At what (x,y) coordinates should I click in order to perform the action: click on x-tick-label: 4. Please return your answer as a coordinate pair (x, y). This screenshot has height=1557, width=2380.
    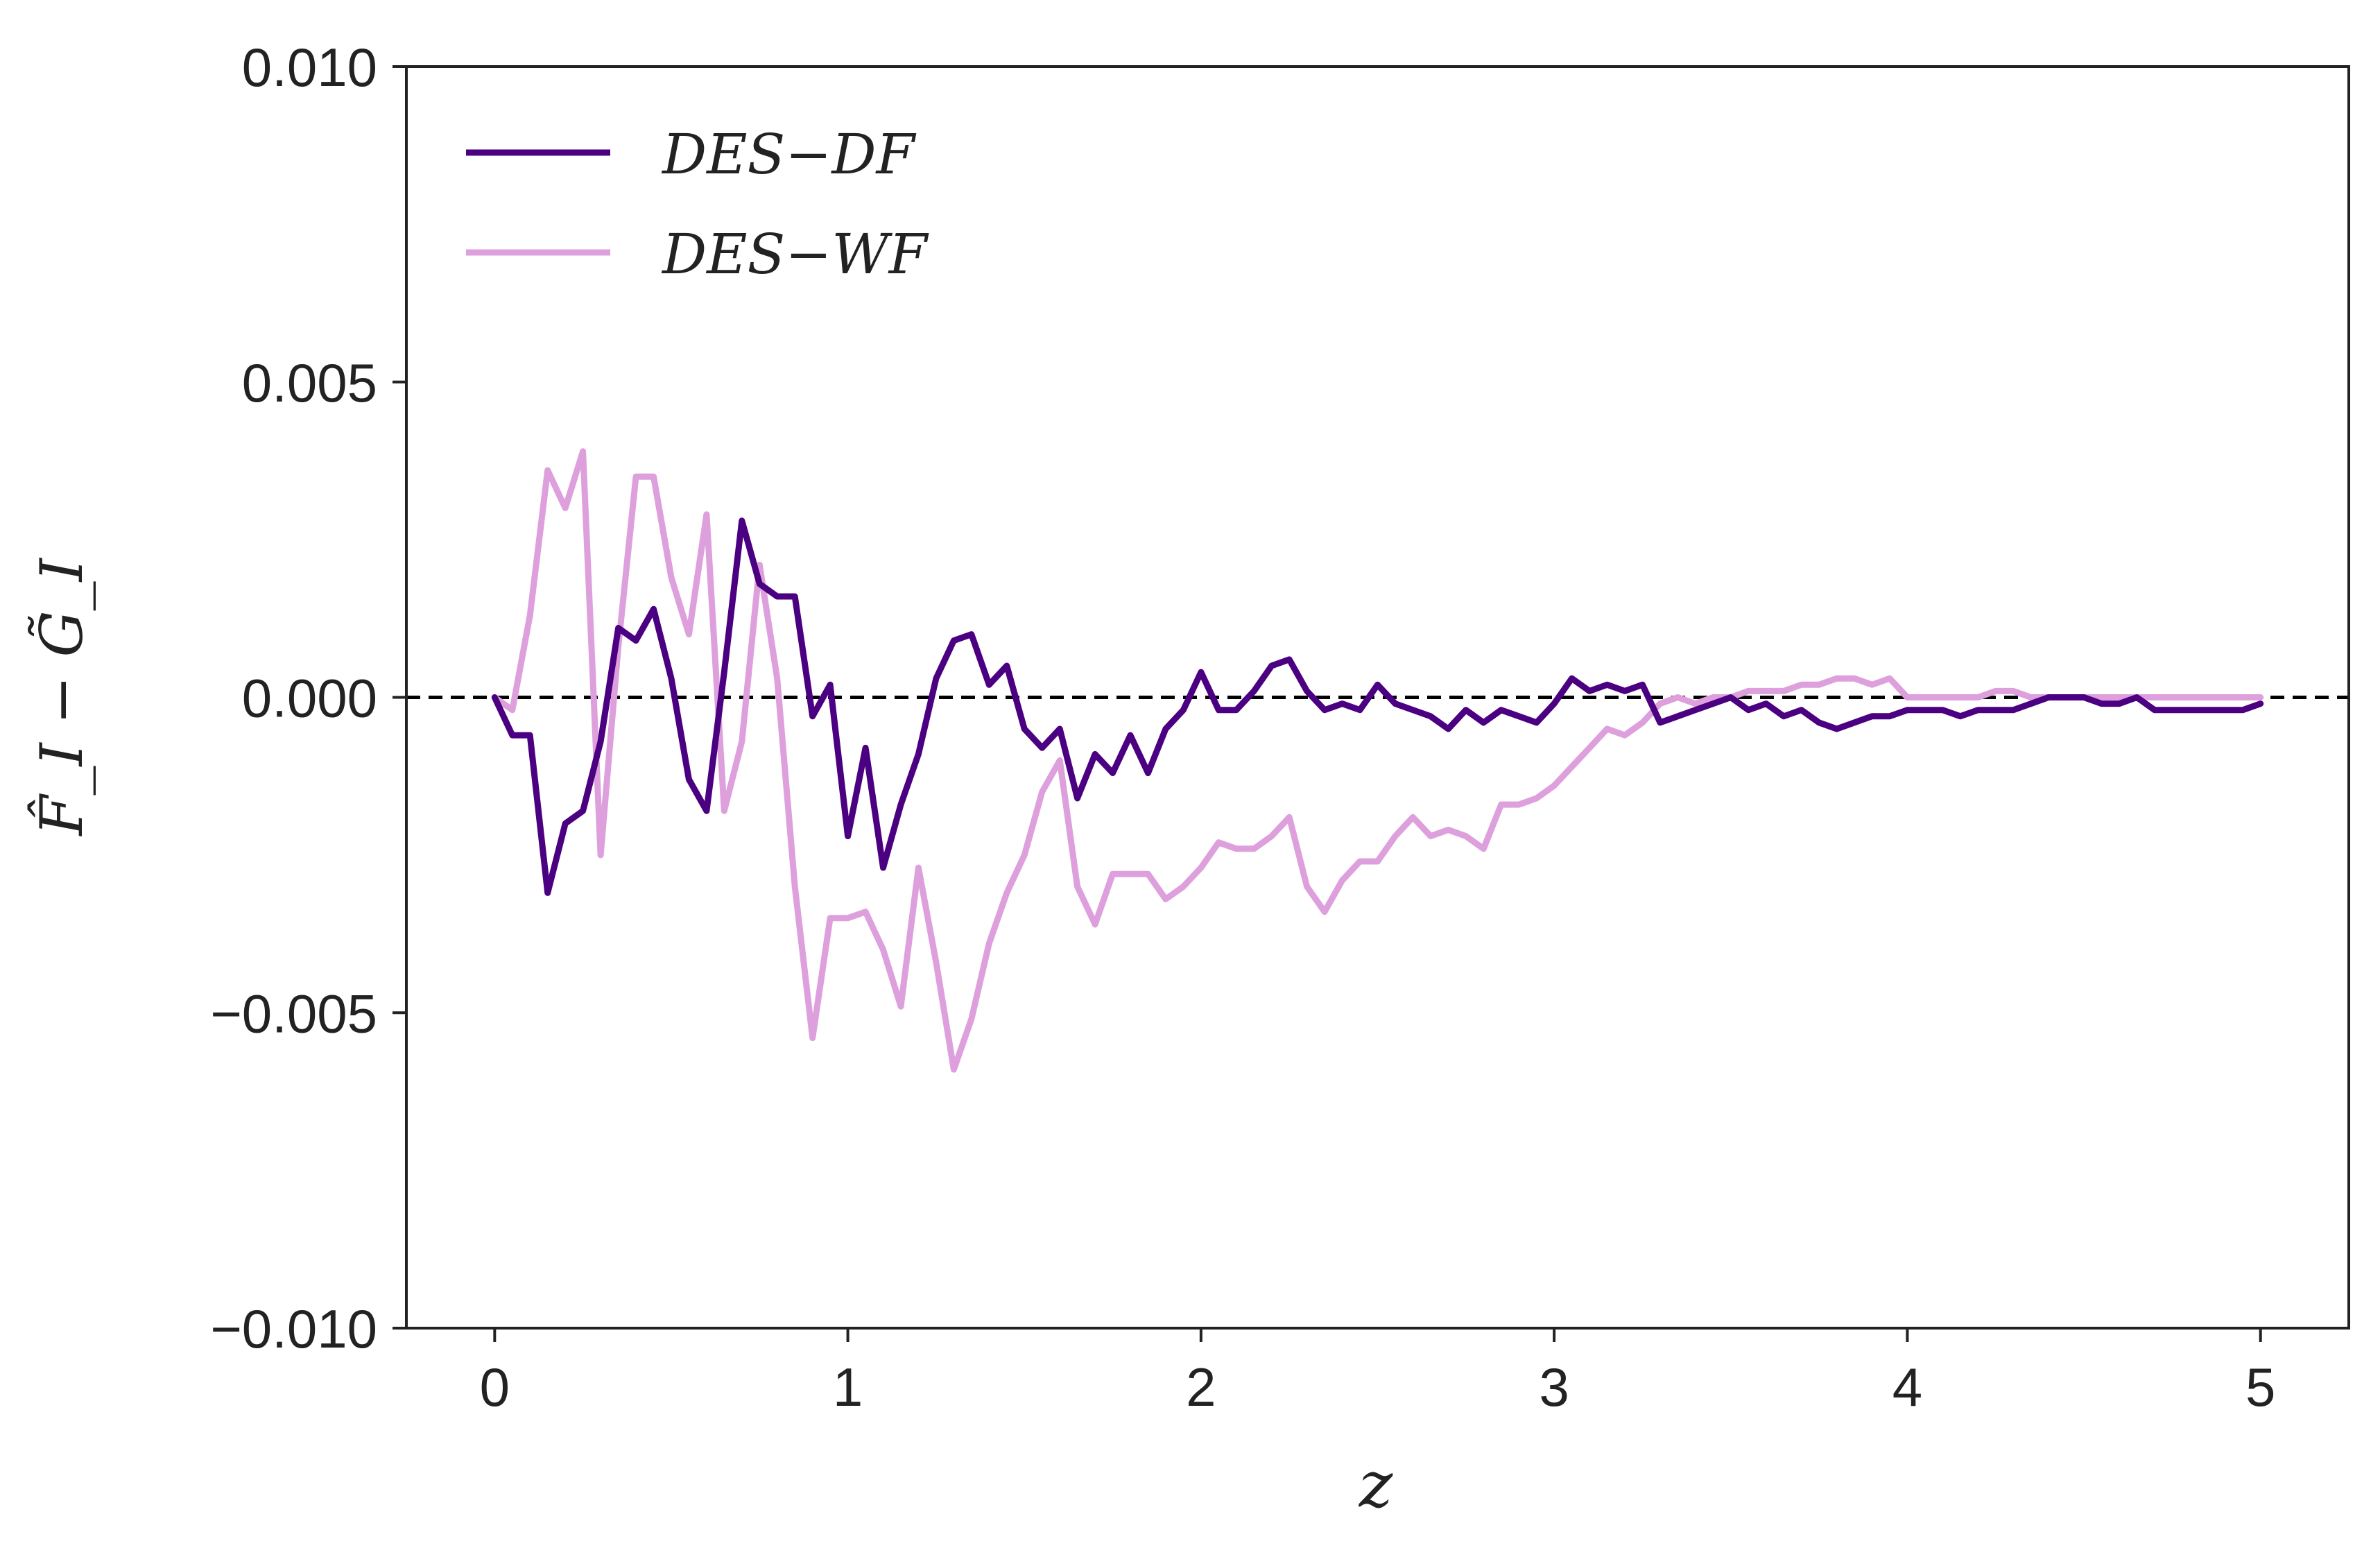
    Looking at the image, I should click on (1907, 1387).